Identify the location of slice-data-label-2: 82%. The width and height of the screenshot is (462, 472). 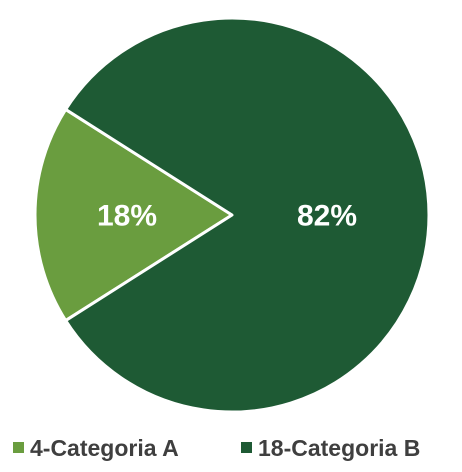
(327, 216).